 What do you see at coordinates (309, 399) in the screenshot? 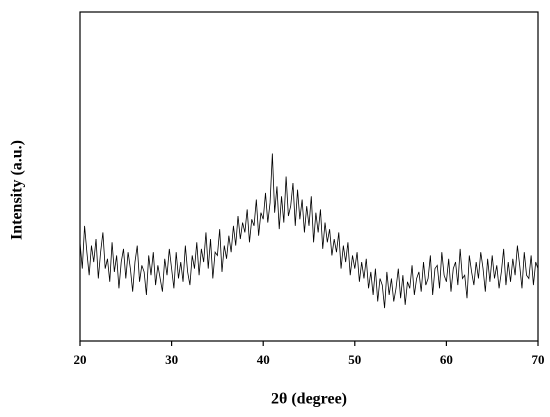
I see `x-axis-label: 2θ (degree)` at bounding box center [309, 399].